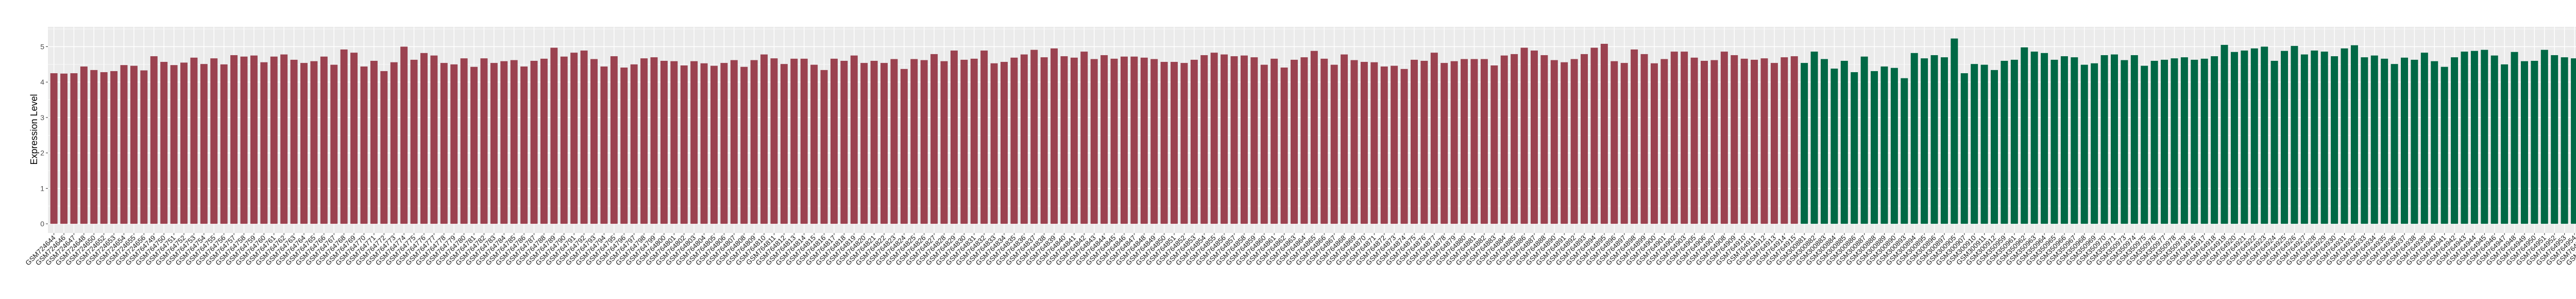 Image resolution: width=2576 pixels, height=299 pixels. I want to click on y-tick-label: 1, so click(42, 188).